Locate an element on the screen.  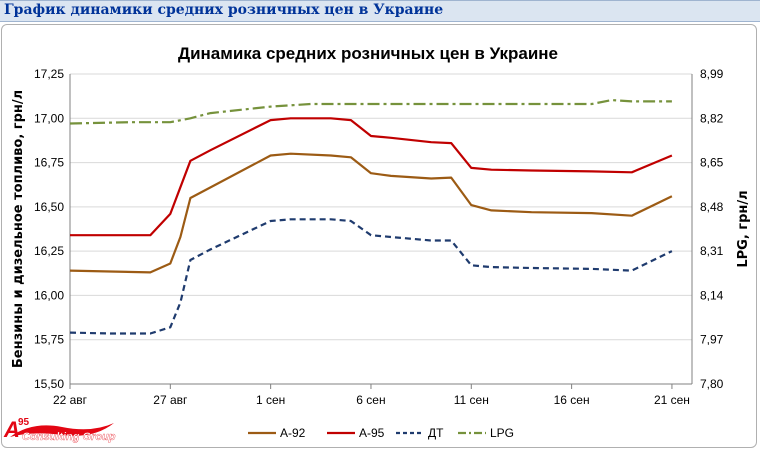
y2-tick-label: 8,82 is located at coordinates (712, 118).